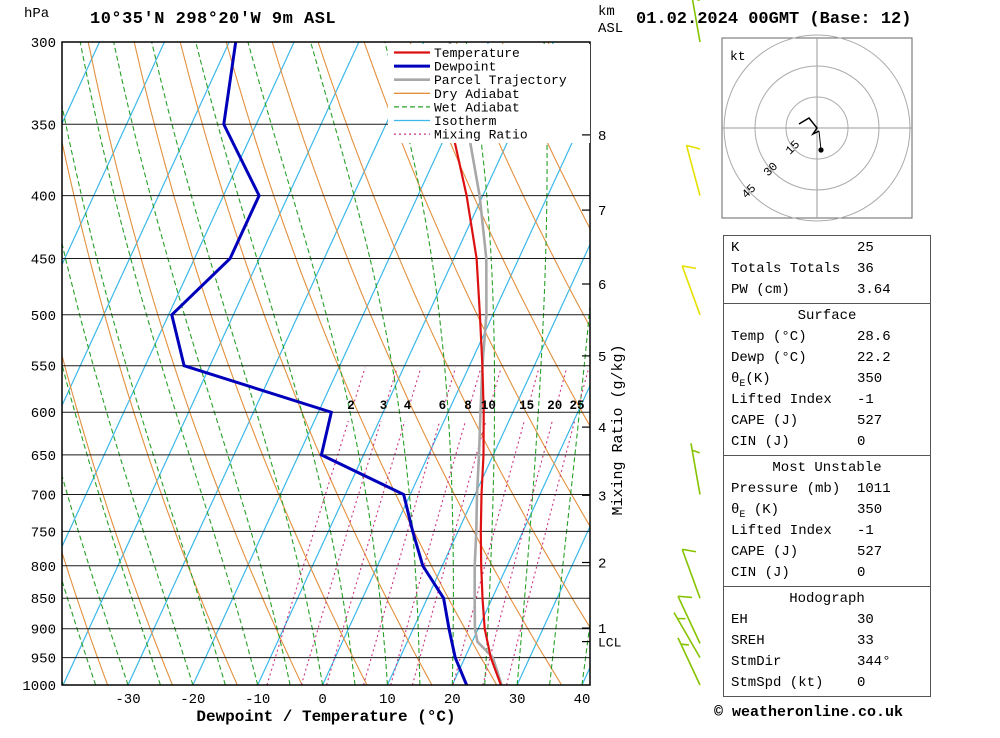  I want to click on hodograph-storm-dot, so click(820, 149).